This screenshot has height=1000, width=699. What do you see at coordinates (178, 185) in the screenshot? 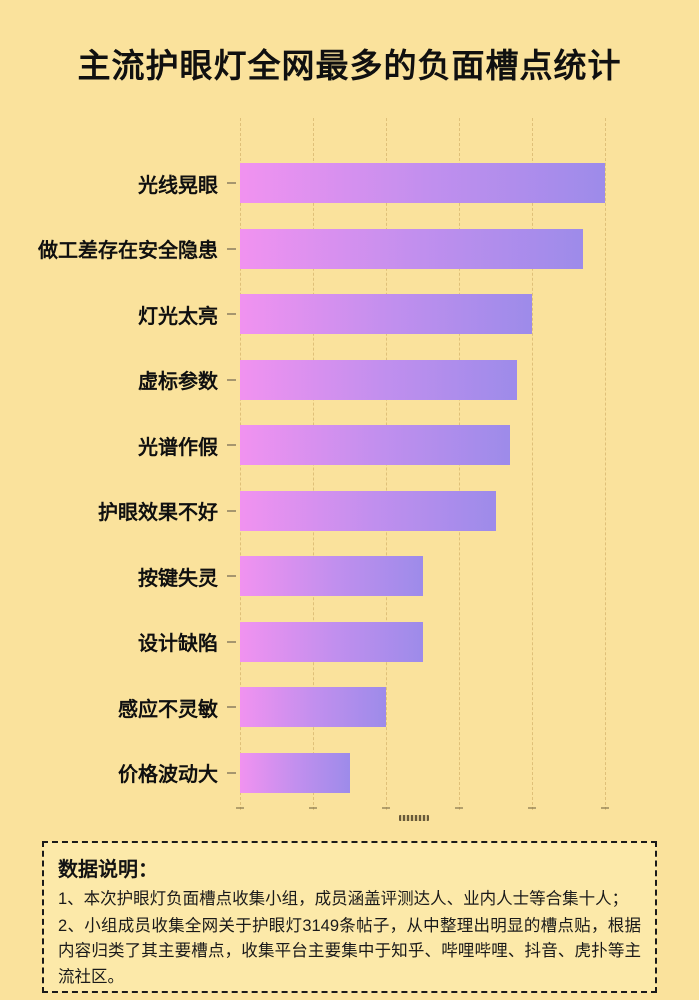
I see `category-label: 光线晃眼` at bounding box center [178, 185].